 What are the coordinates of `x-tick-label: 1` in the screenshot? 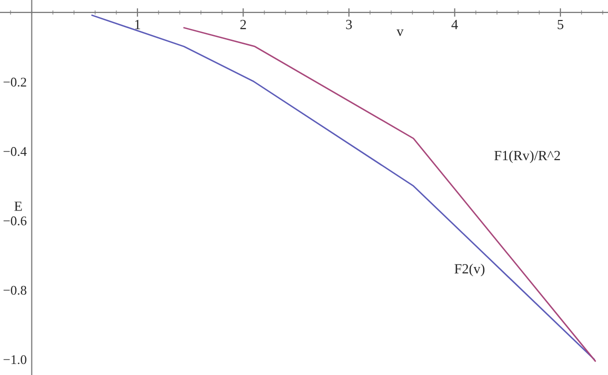 It's located at (137, 25).